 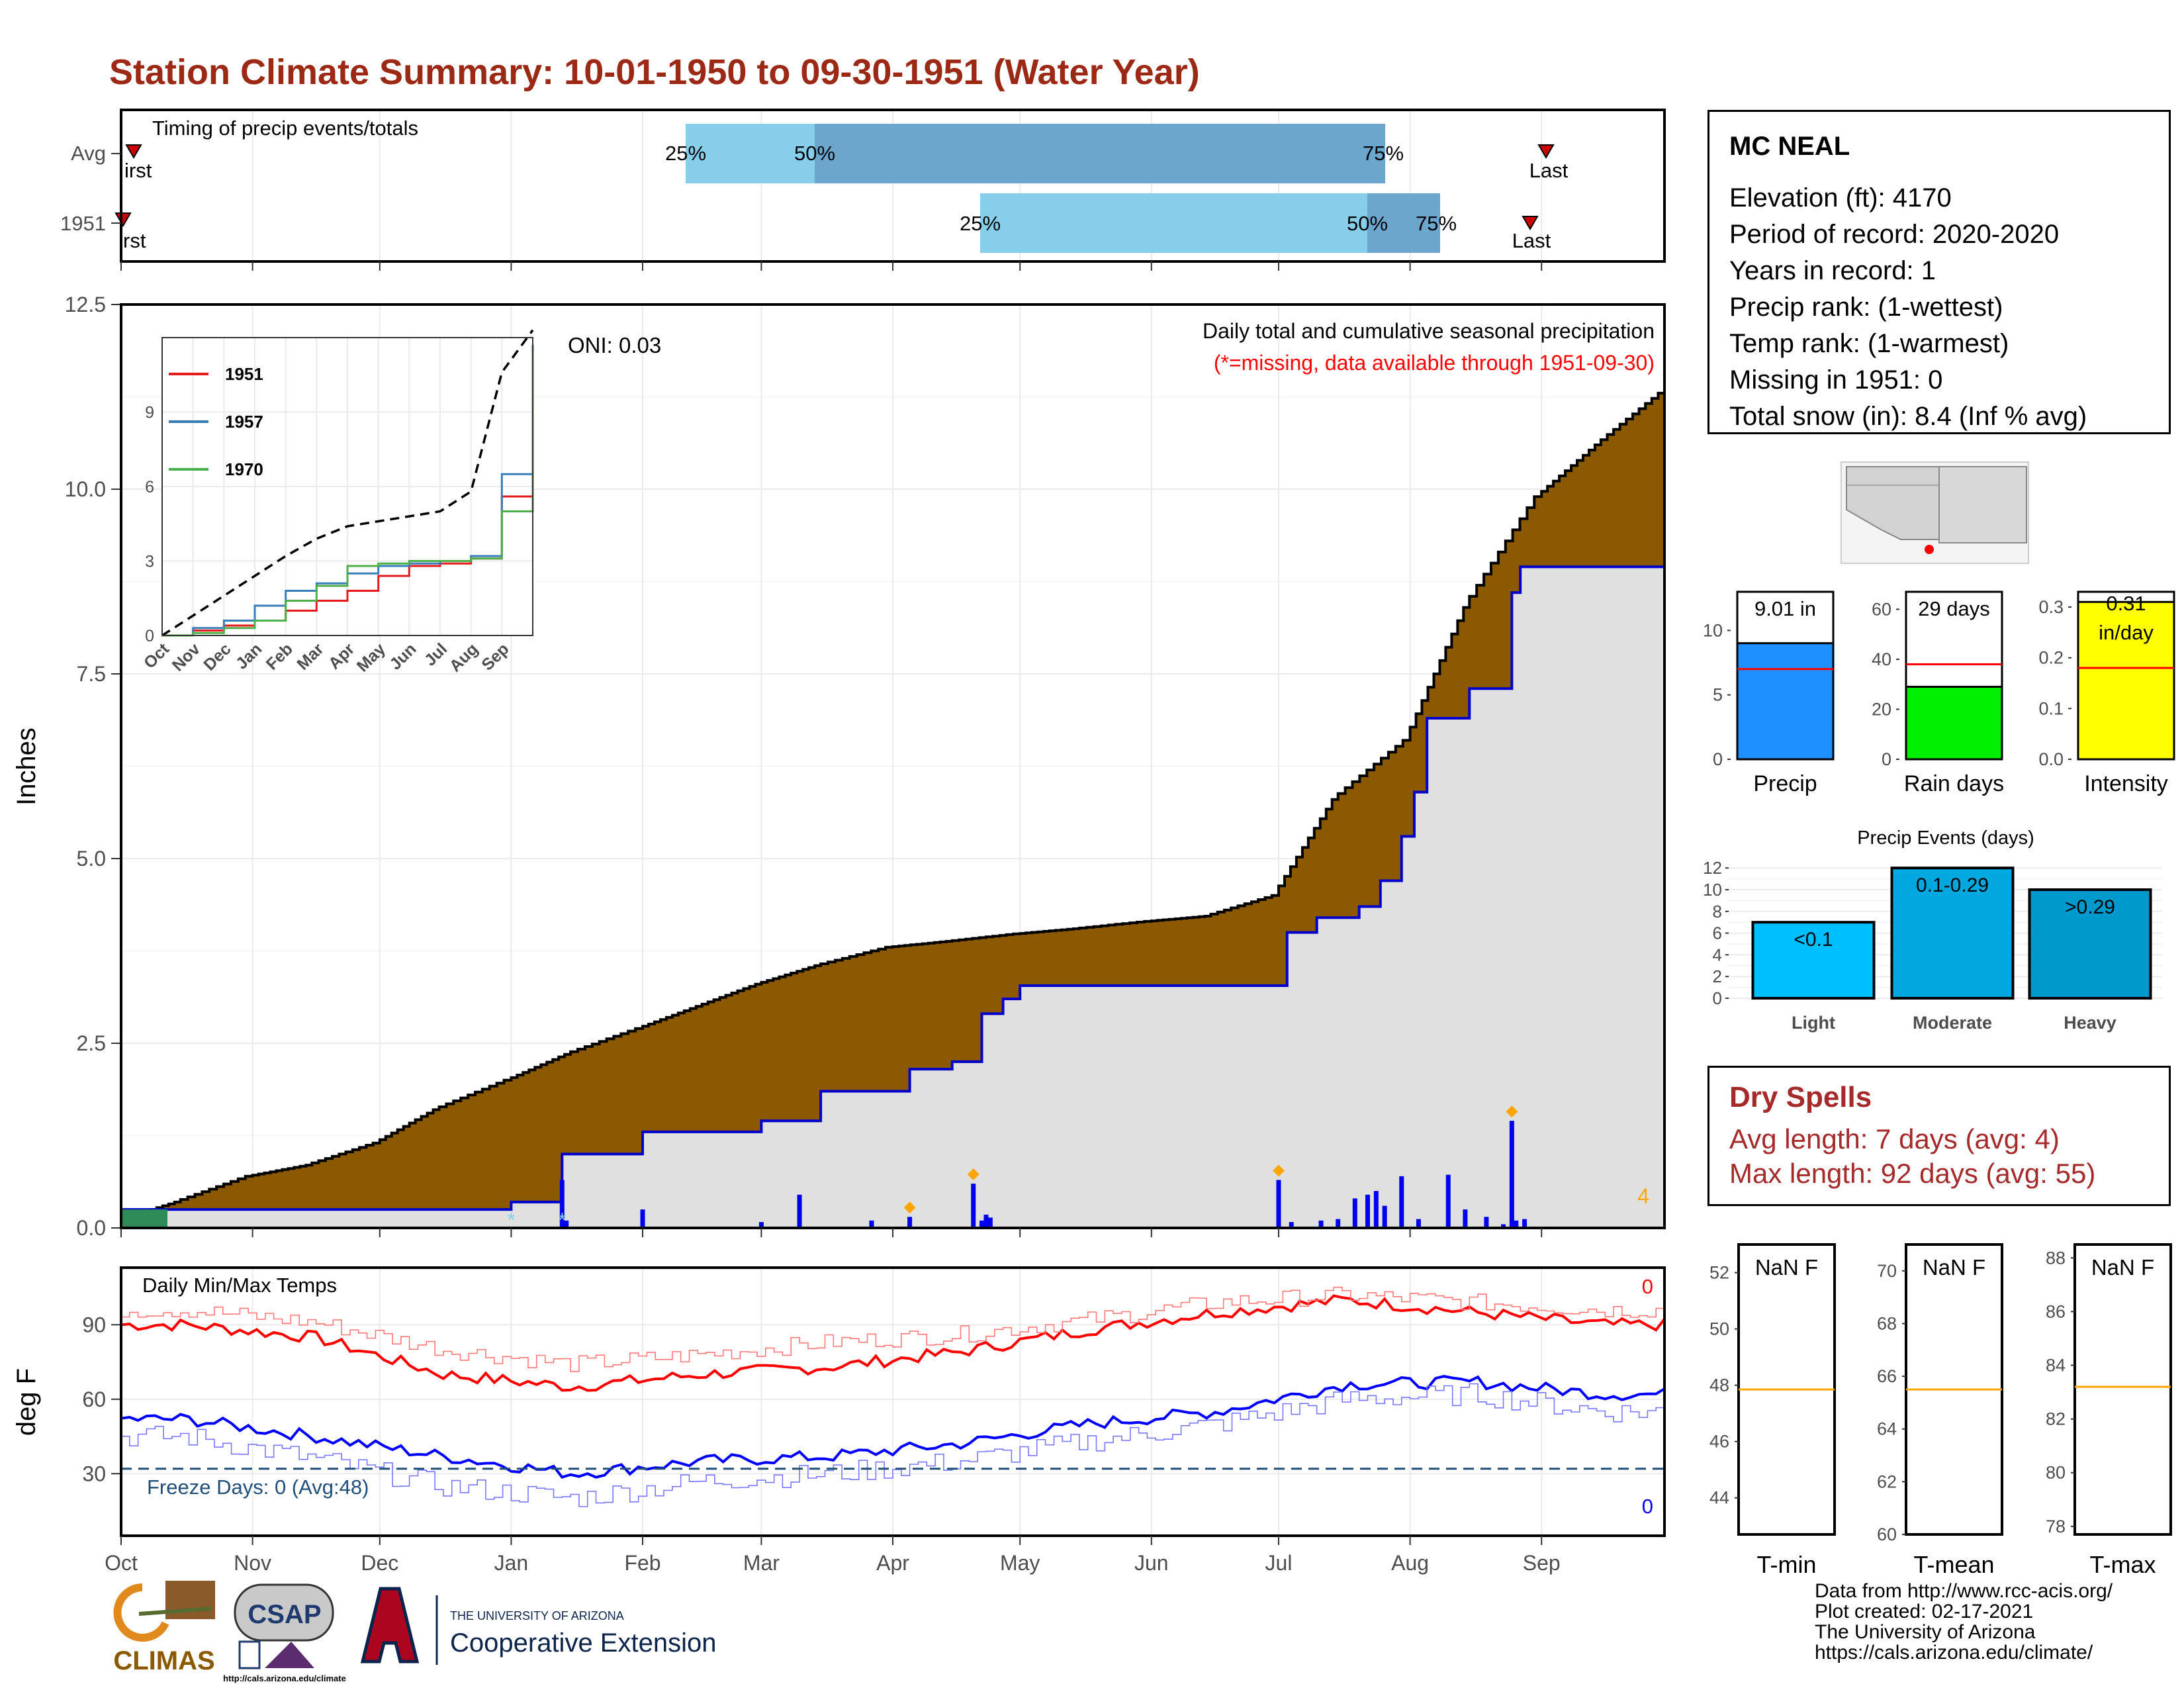 I want to click on station-period: Period of record: 2020-2020, so click(x=1894, y=234).